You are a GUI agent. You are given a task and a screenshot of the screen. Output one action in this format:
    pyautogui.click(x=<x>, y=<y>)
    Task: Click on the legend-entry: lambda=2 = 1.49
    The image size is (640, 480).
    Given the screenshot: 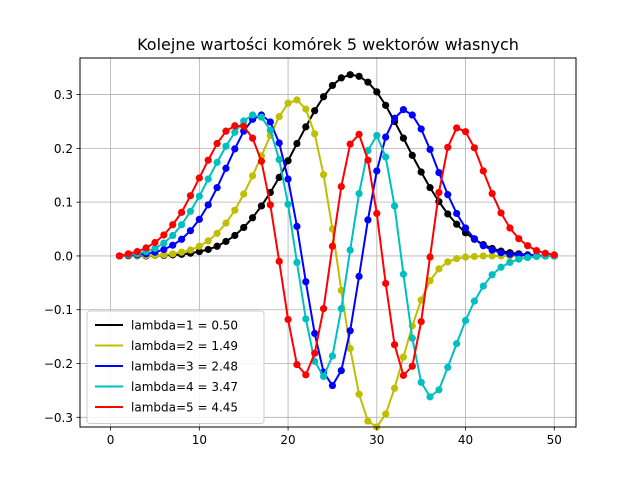 What is the action you would take?
    pyautogui.click(x=166, y=346)
    